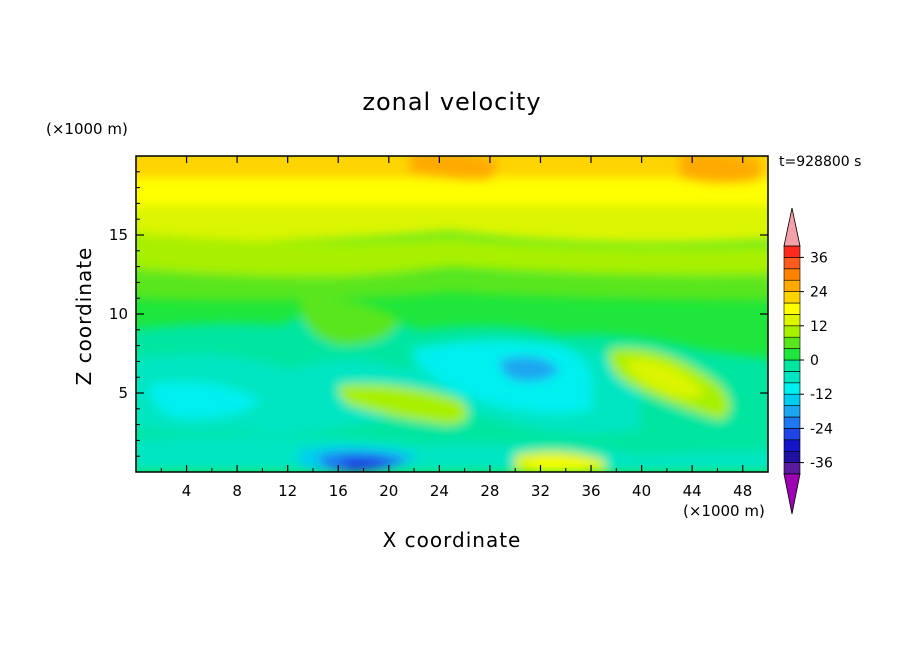  I want to click on top-center-orange-patch, so click(455, 168).